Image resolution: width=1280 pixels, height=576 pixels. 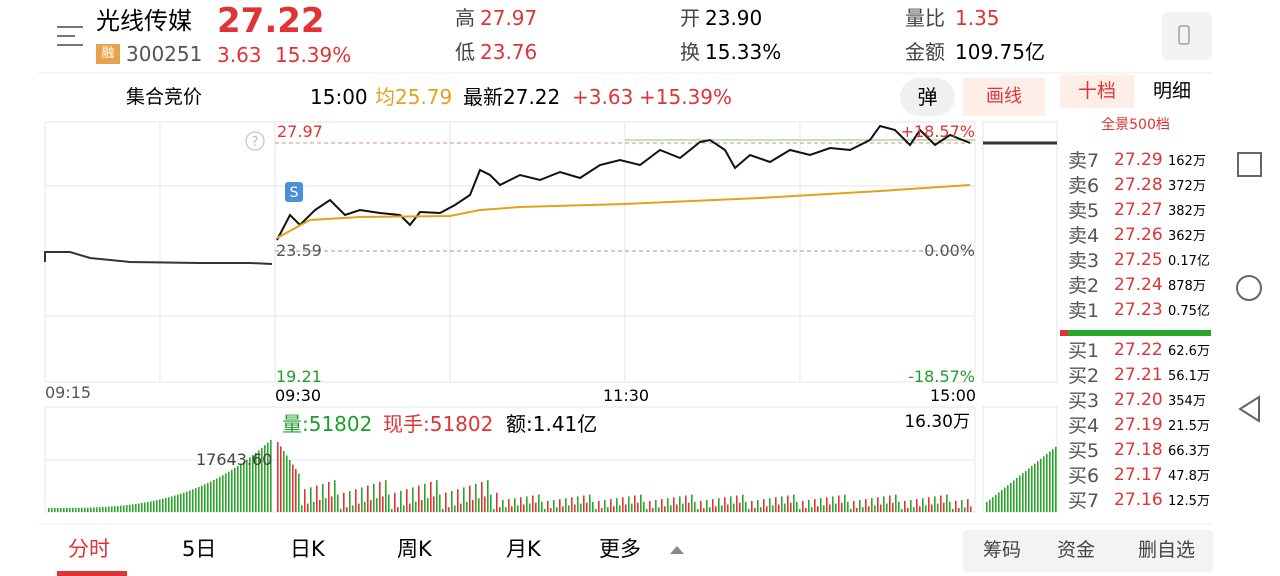 I want to click on period-tab: 分时, so click(x=89, y=549).